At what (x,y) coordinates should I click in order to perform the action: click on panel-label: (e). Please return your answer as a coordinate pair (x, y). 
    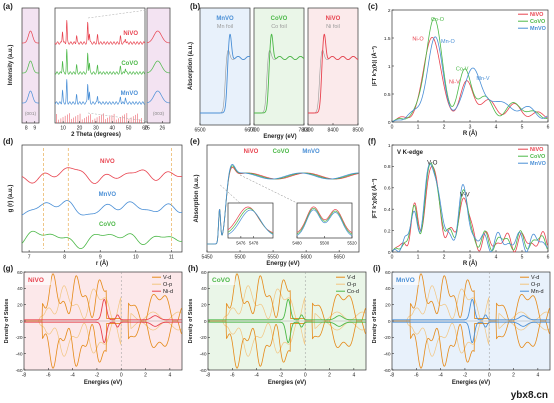
    Looking at the image, I should click on (195, 141).